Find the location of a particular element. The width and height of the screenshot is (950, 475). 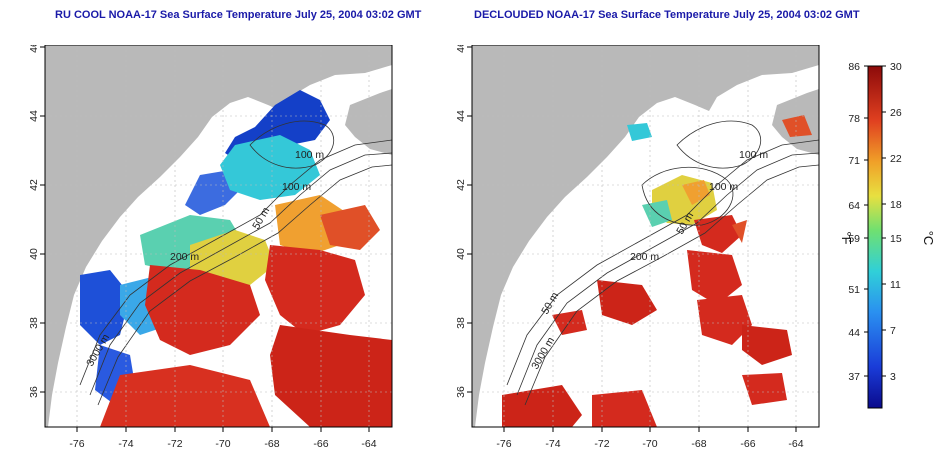

celsius-tick: 22 is located at coordinates (896, 159).